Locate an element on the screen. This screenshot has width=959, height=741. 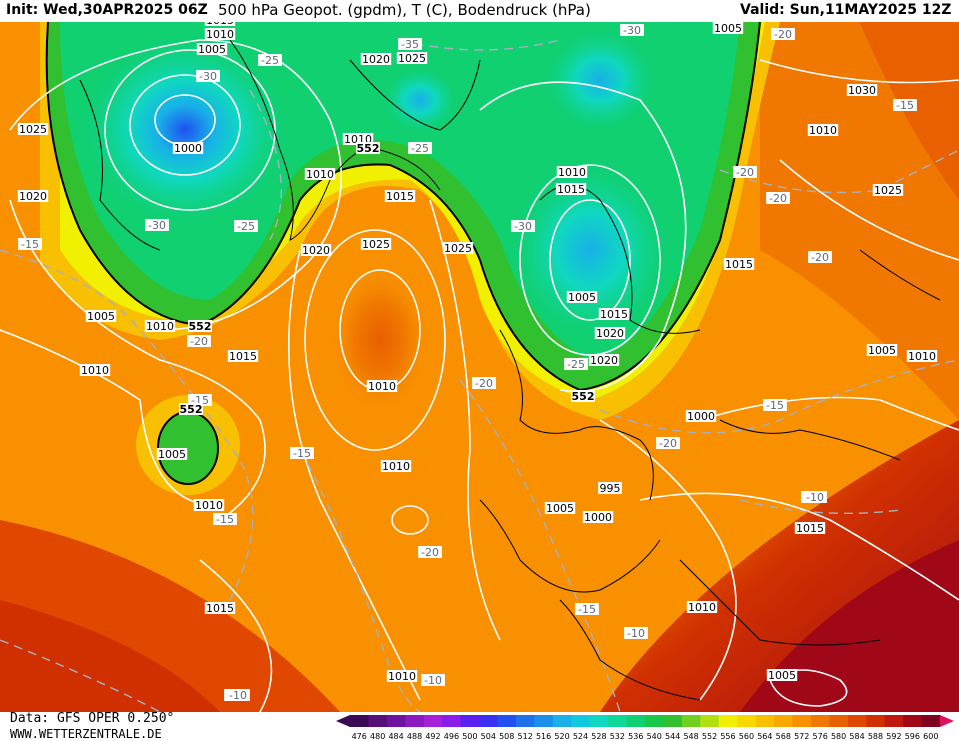
temperature-label: -15 is located at coordinates (905, 105).